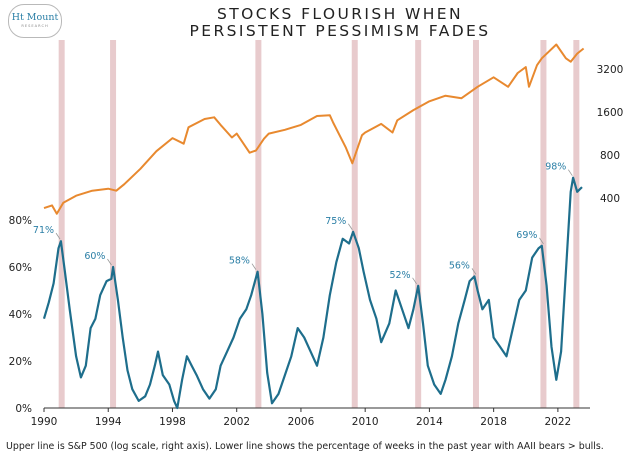 The width and height of the screenshot is (640, 459). Describe the element at coordinates (20, 362) in the screenshot. I see `left-axis-tick-label: 20%` at that location.